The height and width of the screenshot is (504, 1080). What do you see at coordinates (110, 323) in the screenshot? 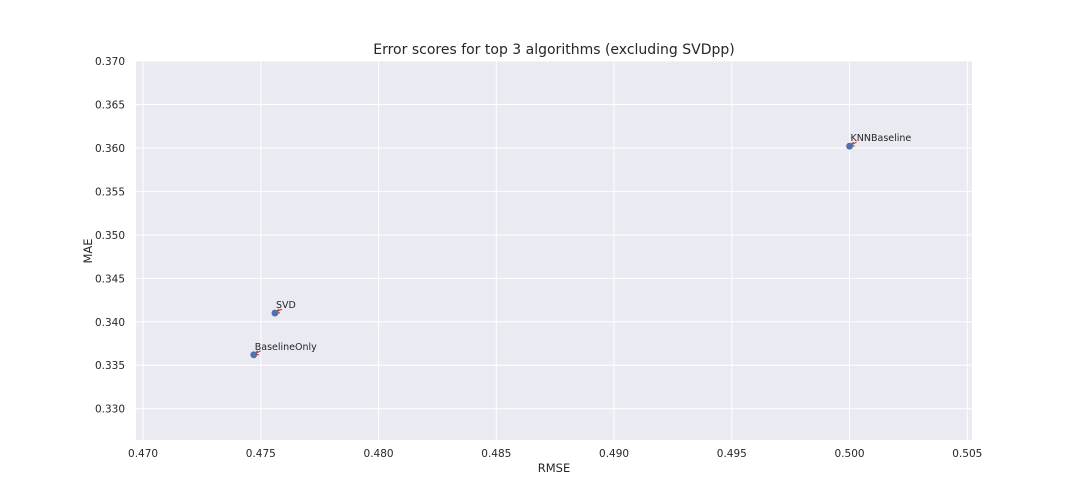
I see `y-tick-label: 0.340` at bounding box center [110, 323].